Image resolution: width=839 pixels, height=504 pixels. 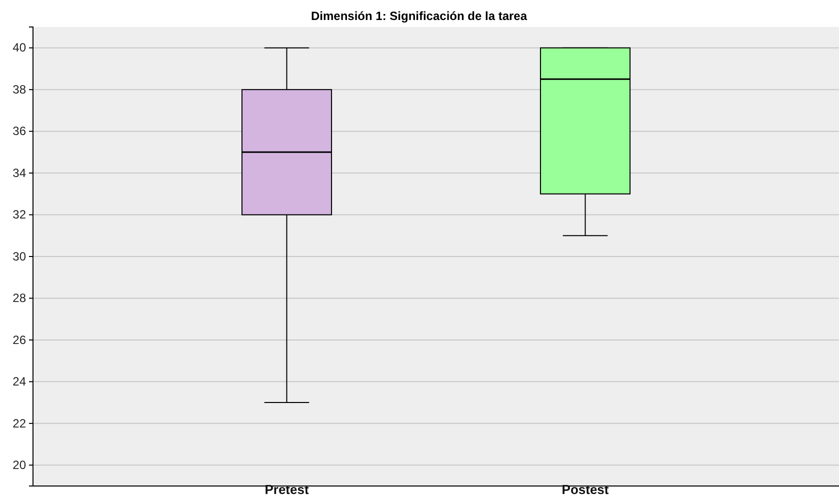 What do you see at coordinates (19, 215) in the screenshot?
I see `y-tick-label: 32` at bounding box center [19, 215].